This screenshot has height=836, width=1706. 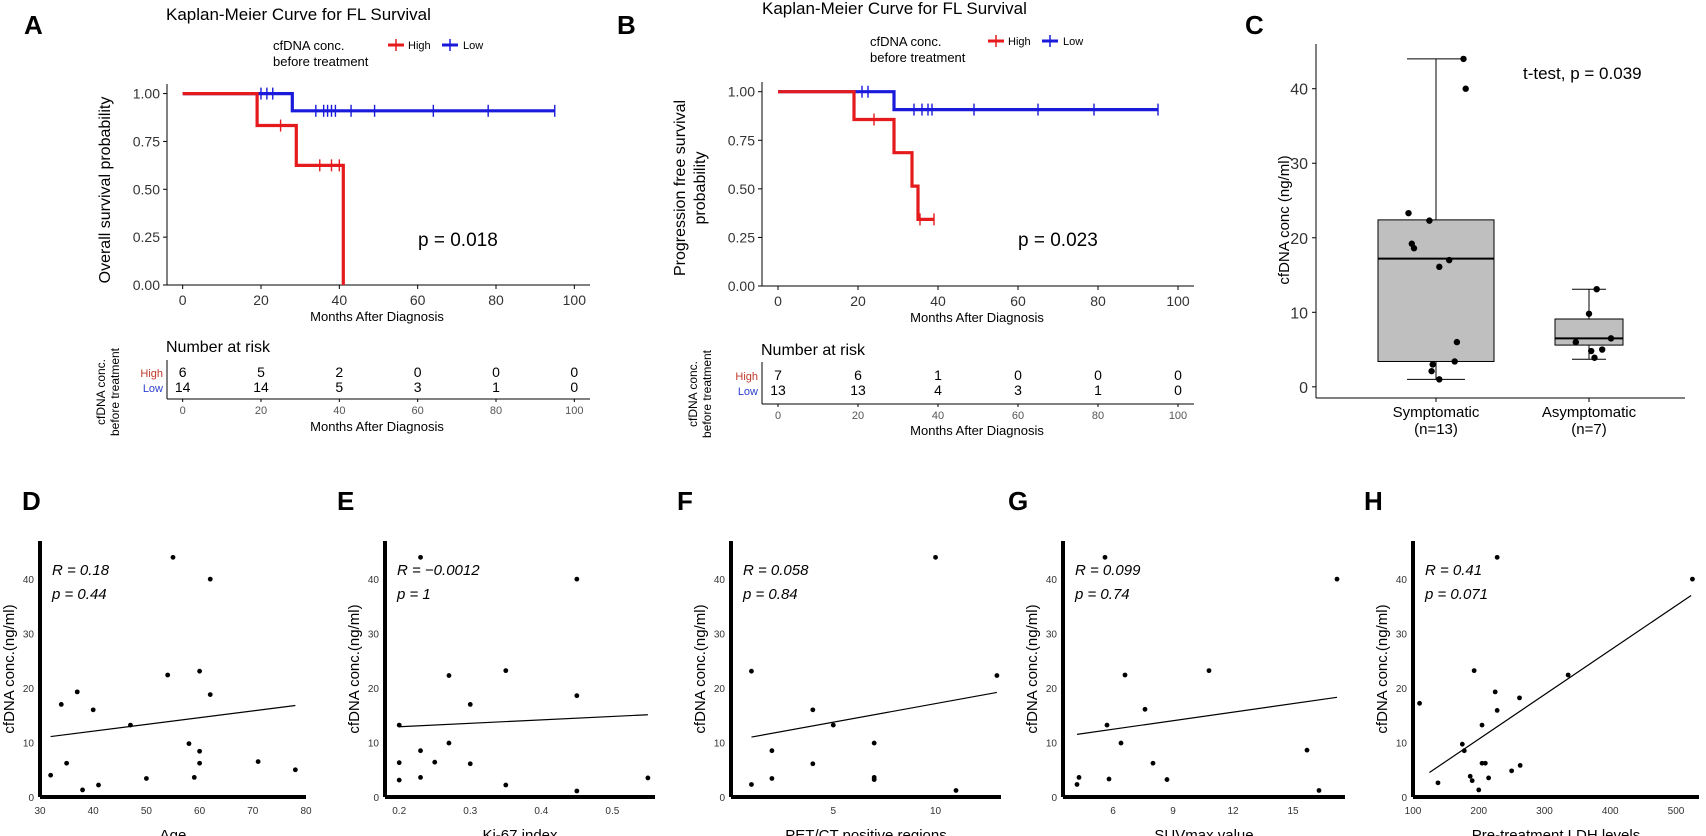 What do you see at coordinates (858, 375) in the screenshot?
I see `risk-count-b: 6` at bounding box center [858, 375].